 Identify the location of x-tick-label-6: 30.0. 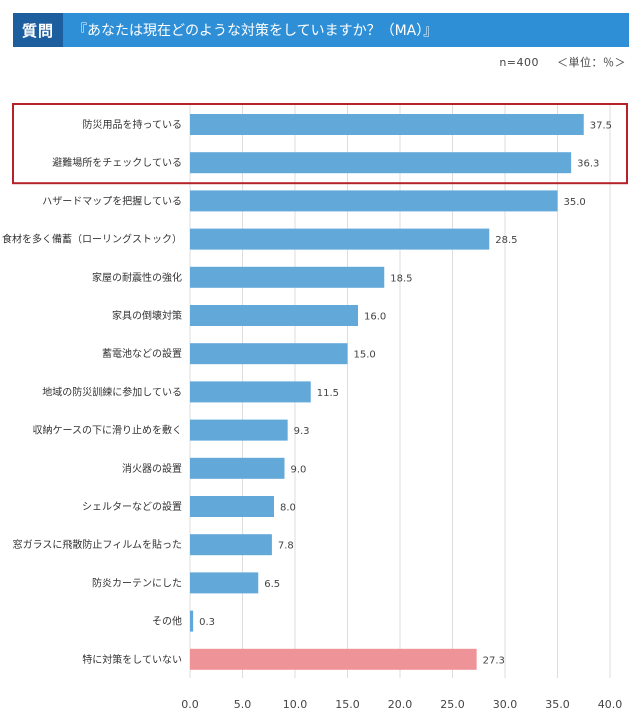
(505, 704).